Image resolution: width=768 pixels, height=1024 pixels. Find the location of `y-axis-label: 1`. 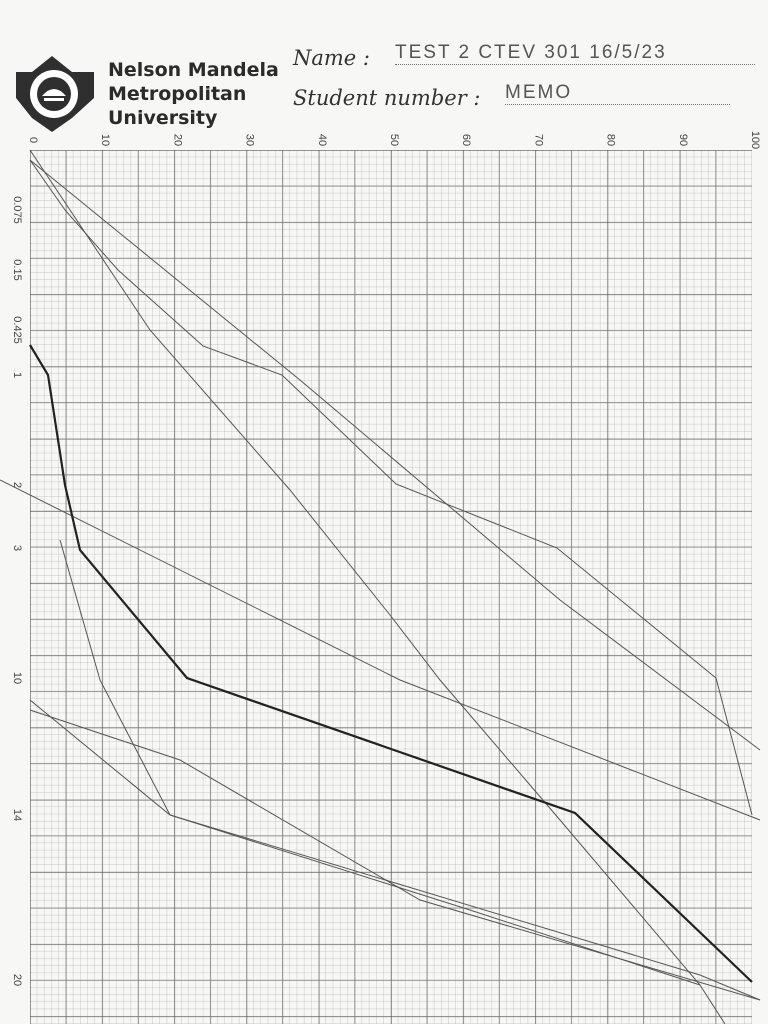

y-axis-label: 1 is located at coordinates (17, 375).